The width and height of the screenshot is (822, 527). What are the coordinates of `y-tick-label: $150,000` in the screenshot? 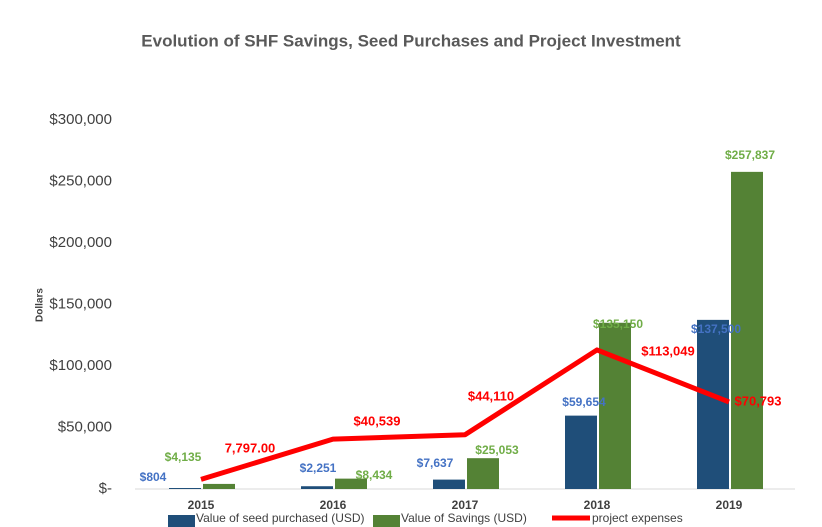 It's located at (80, 303).